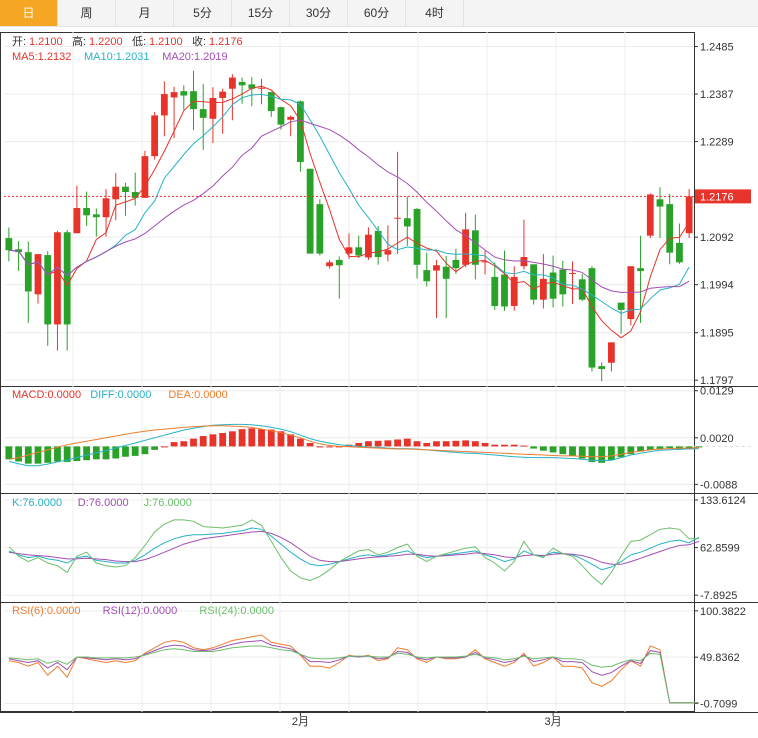 This screenshot has height=738, width=758. Describe the element at coordinates (718, 704) in the screenshot. I see `y-tick-label-4-2: -0.7099` at that location.